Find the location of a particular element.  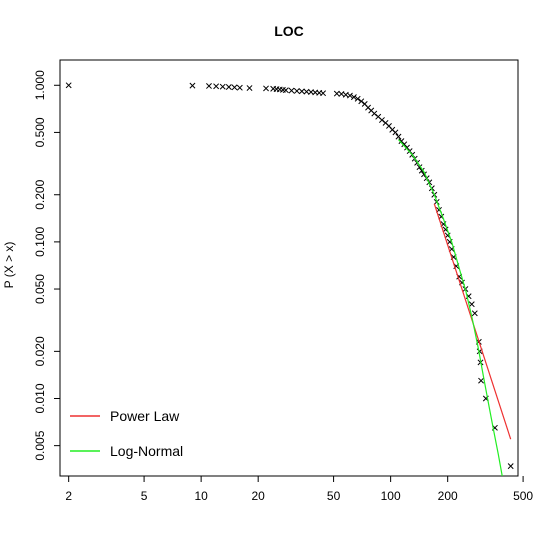

y-tick-label: 0.100 is located at coordinates (40, 242).